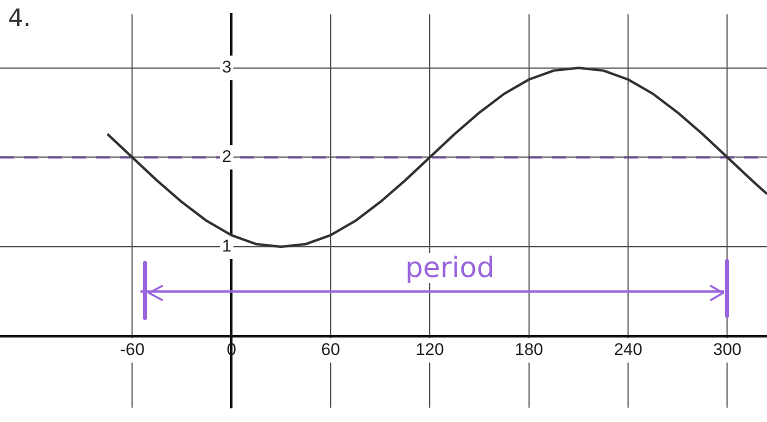 This screenshot has width=767, height=422. Describe the element at coordinates (227, 67) in the screenshot. I see `y-tick-label: 3` at that location.